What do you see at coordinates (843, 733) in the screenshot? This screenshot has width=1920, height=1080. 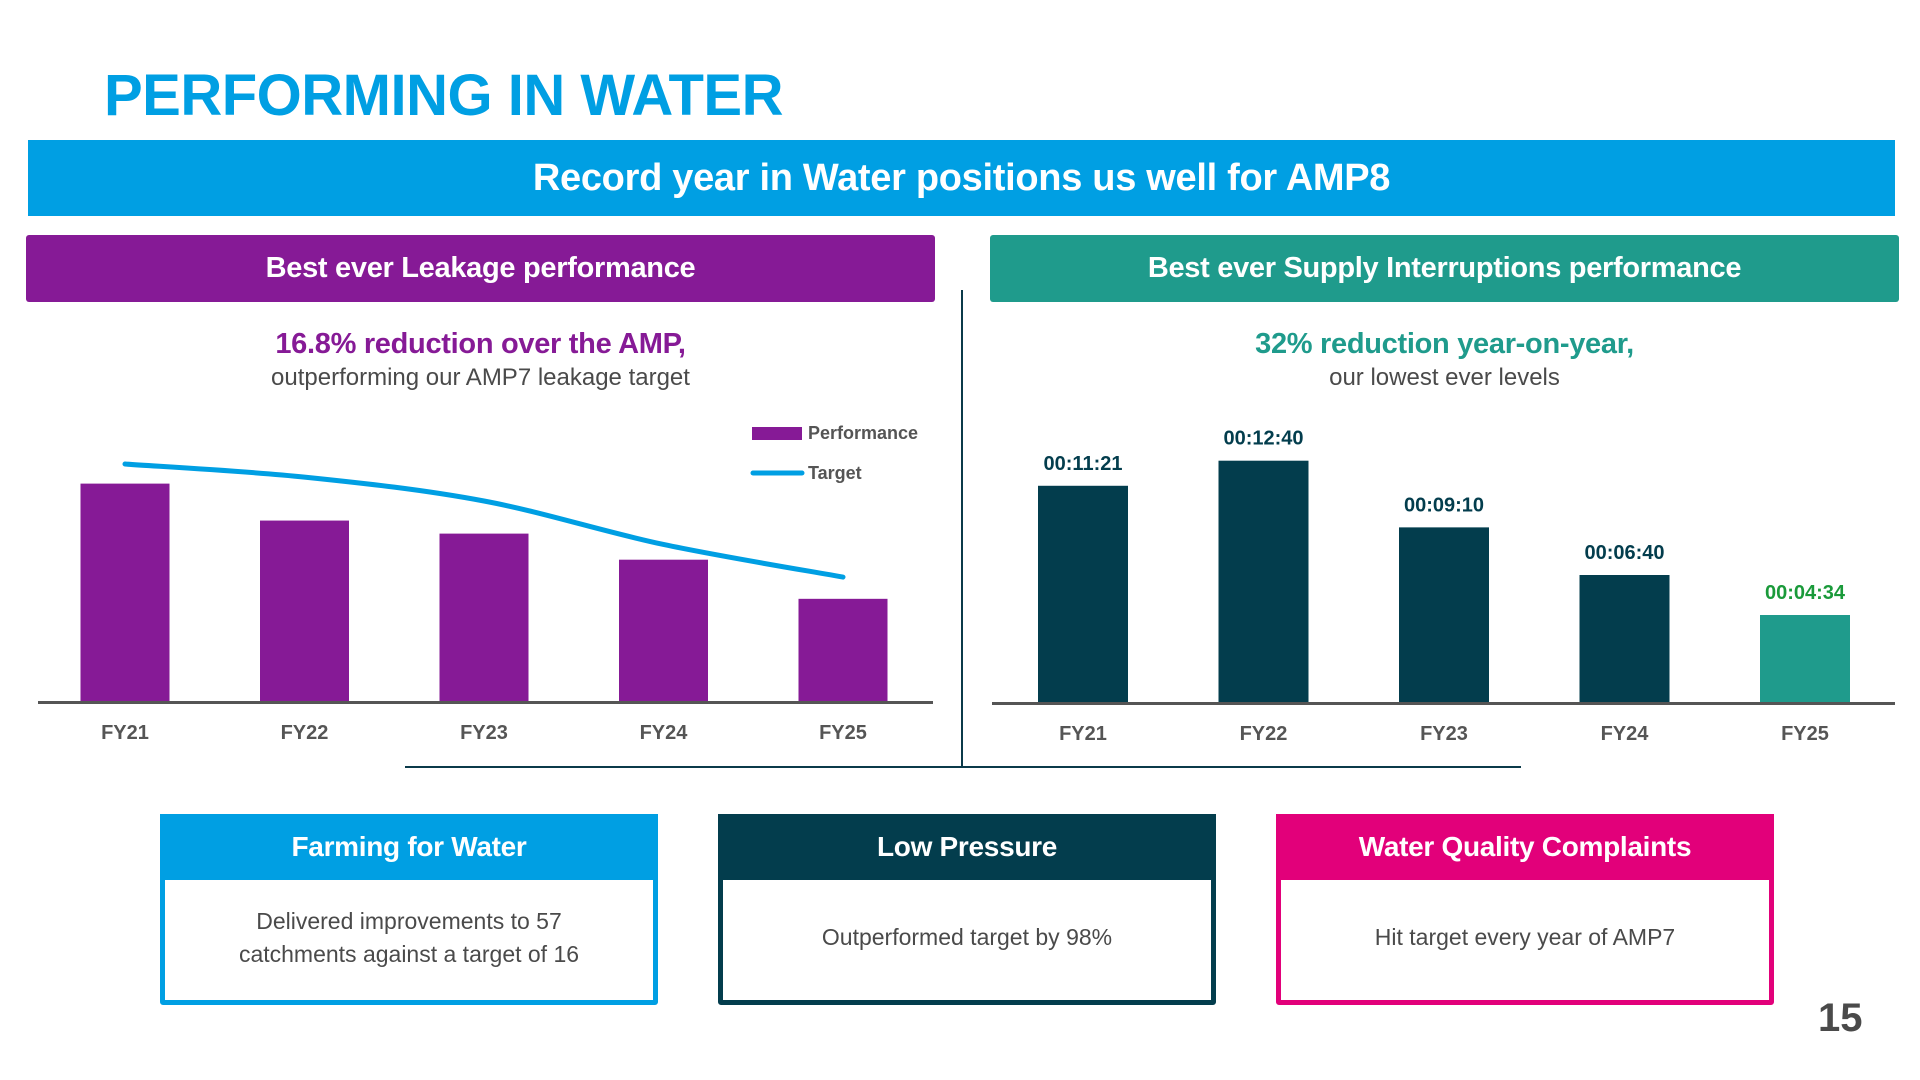 I see `leakage-x-tick-label: FY25` at bounding box center [843, 733].